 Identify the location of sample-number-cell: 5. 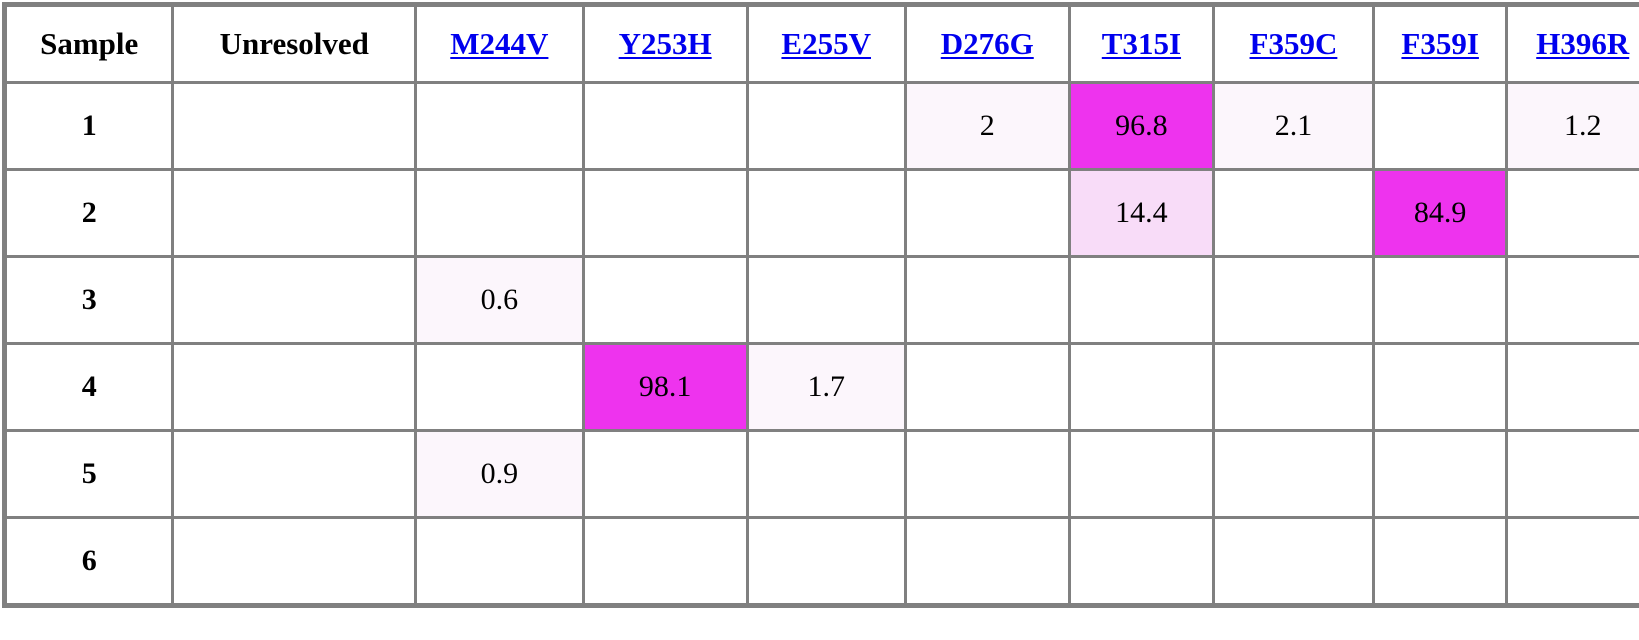
(89, 474).